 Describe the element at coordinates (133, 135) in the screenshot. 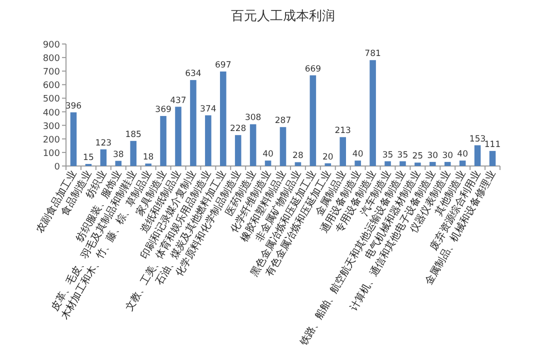

I see `data-label: 185` at that location.